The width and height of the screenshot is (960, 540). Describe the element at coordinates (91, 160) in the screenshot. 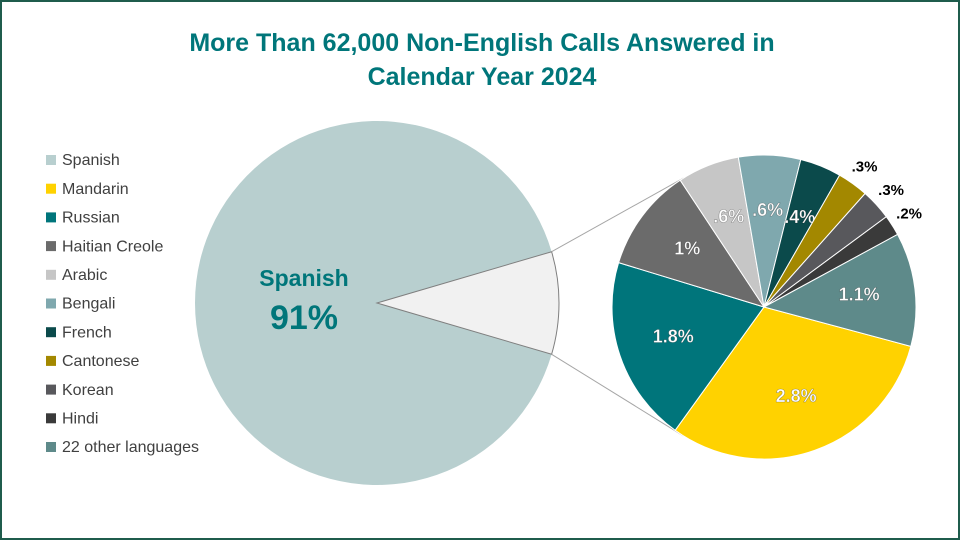

I see `legend-label: Spanish` at that location.